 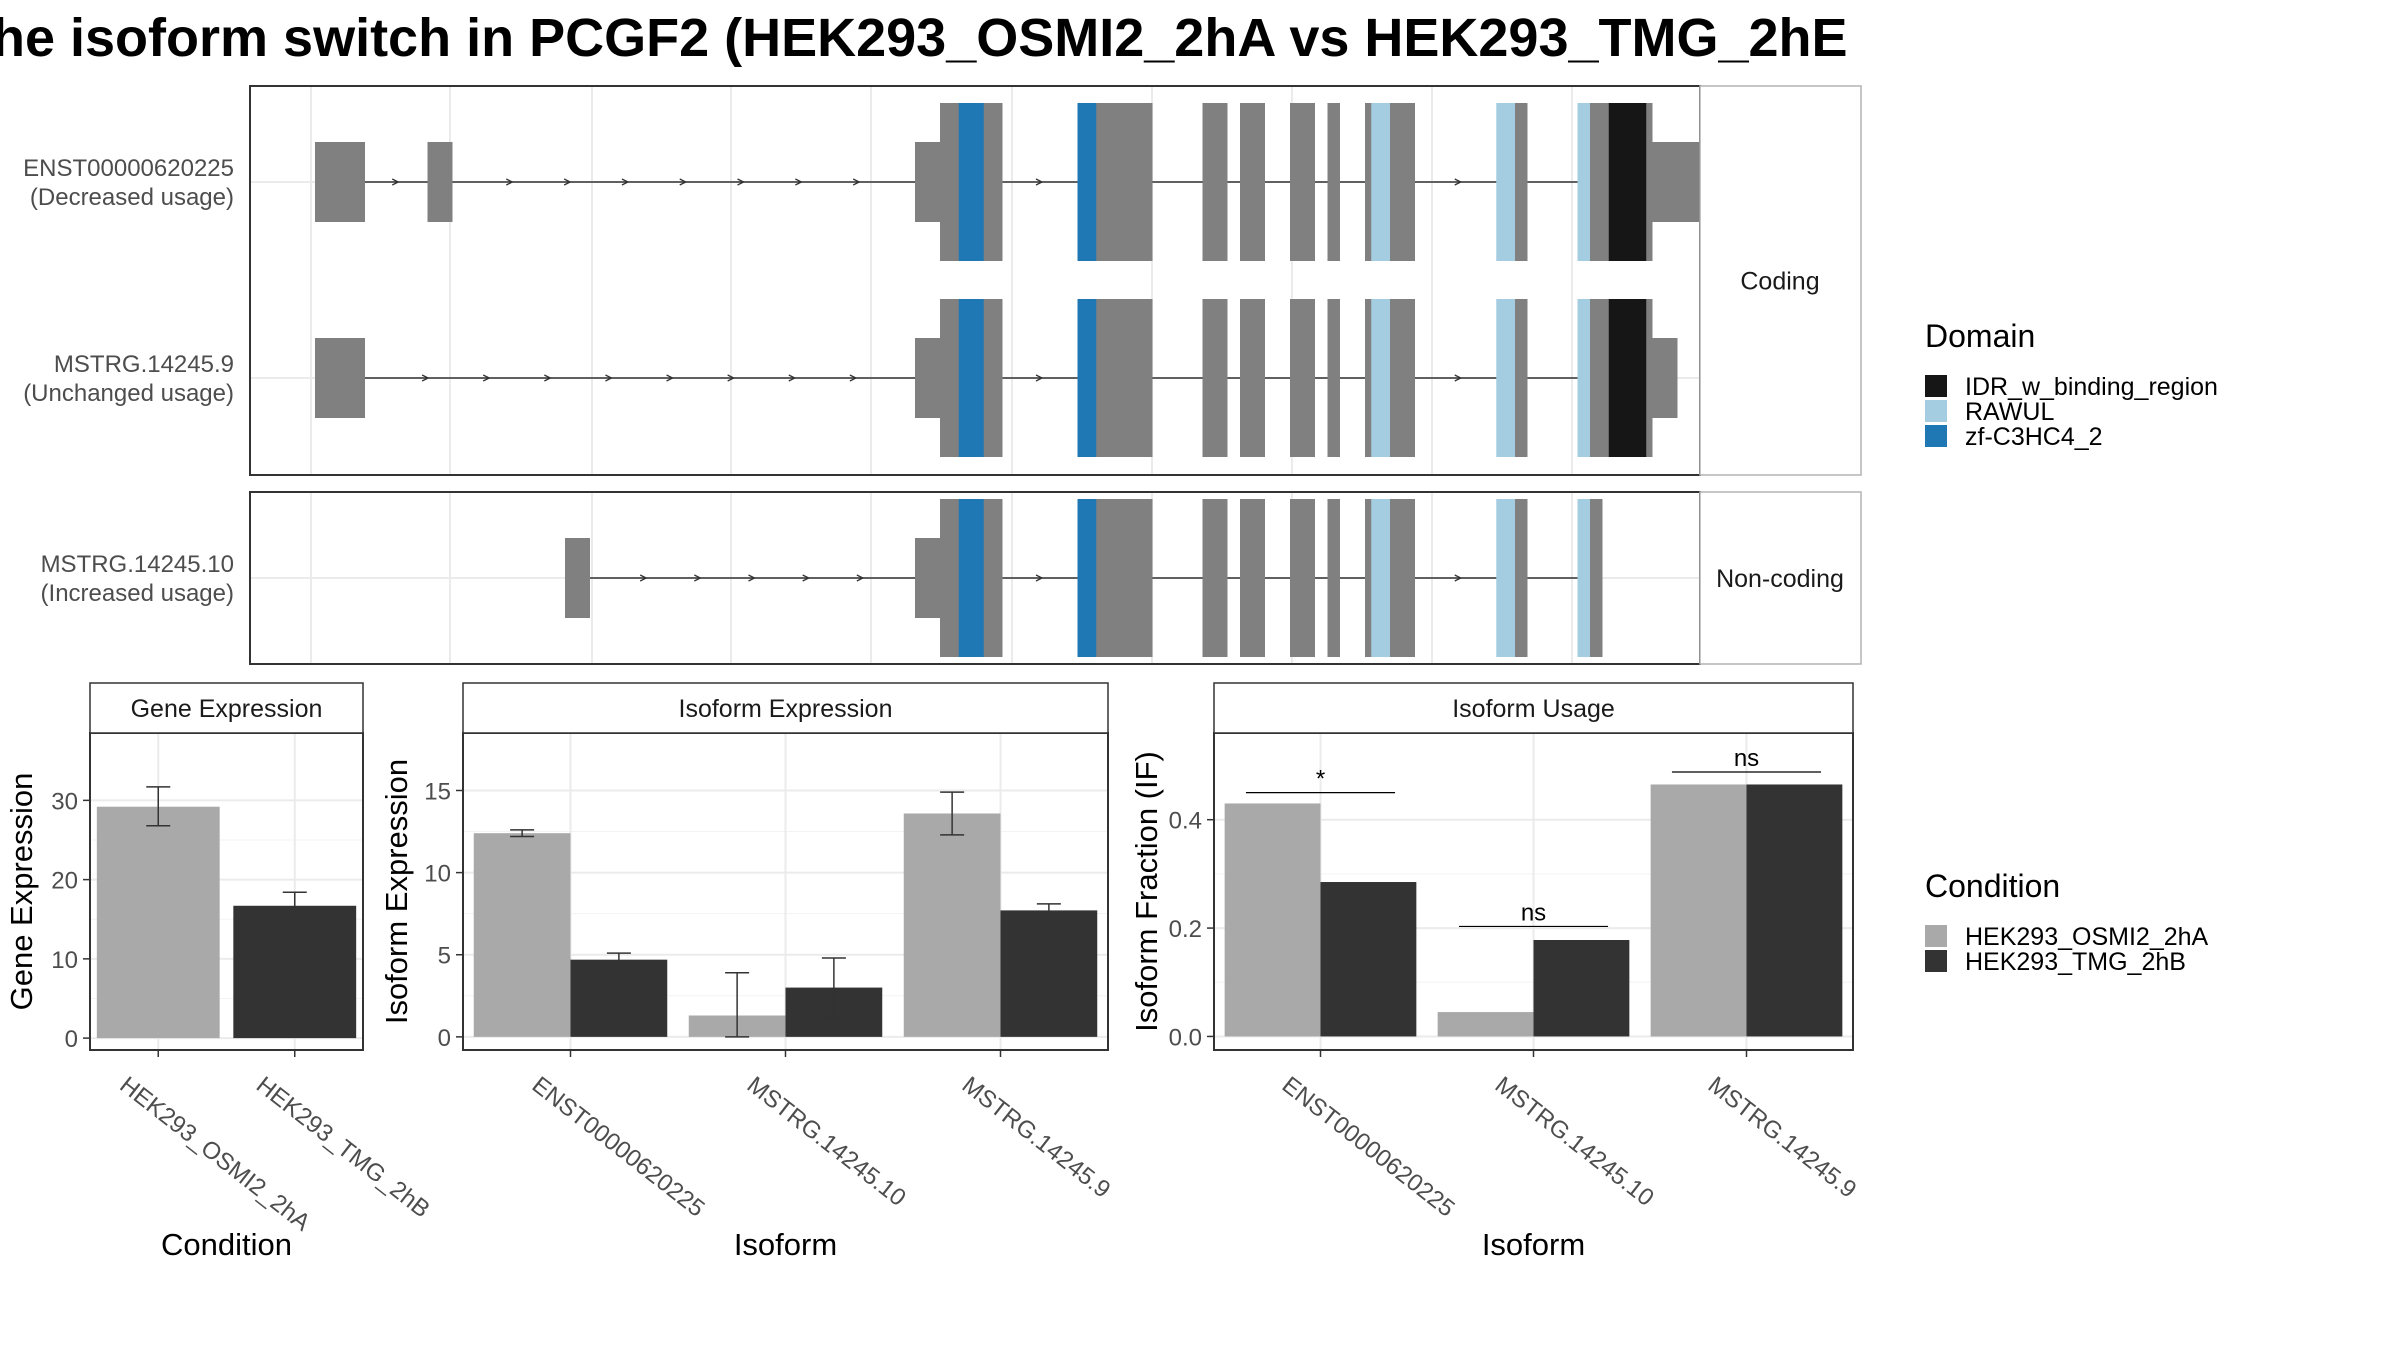 What do you see at coordinates (21, 892) in the screenshot?
I see `y-axis-label: Gene Expression` at bounding box center [21, 892].